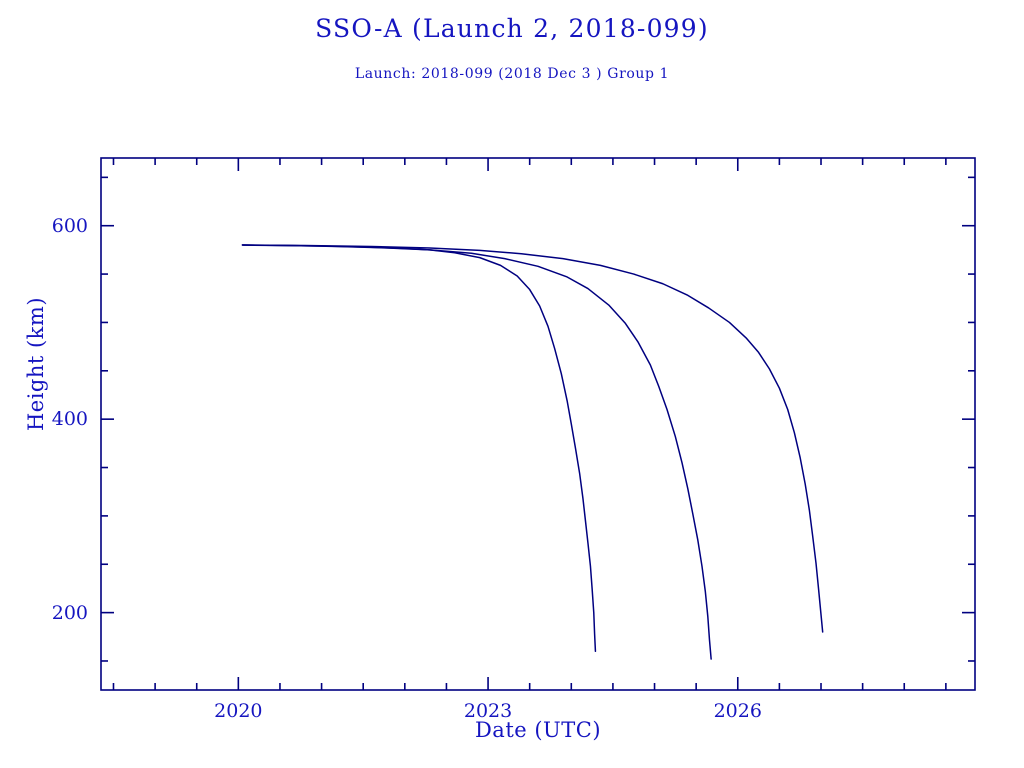 This screenshot has width=1024, height=768. I want to click on y-tick-label: 200, so click(69, 612).